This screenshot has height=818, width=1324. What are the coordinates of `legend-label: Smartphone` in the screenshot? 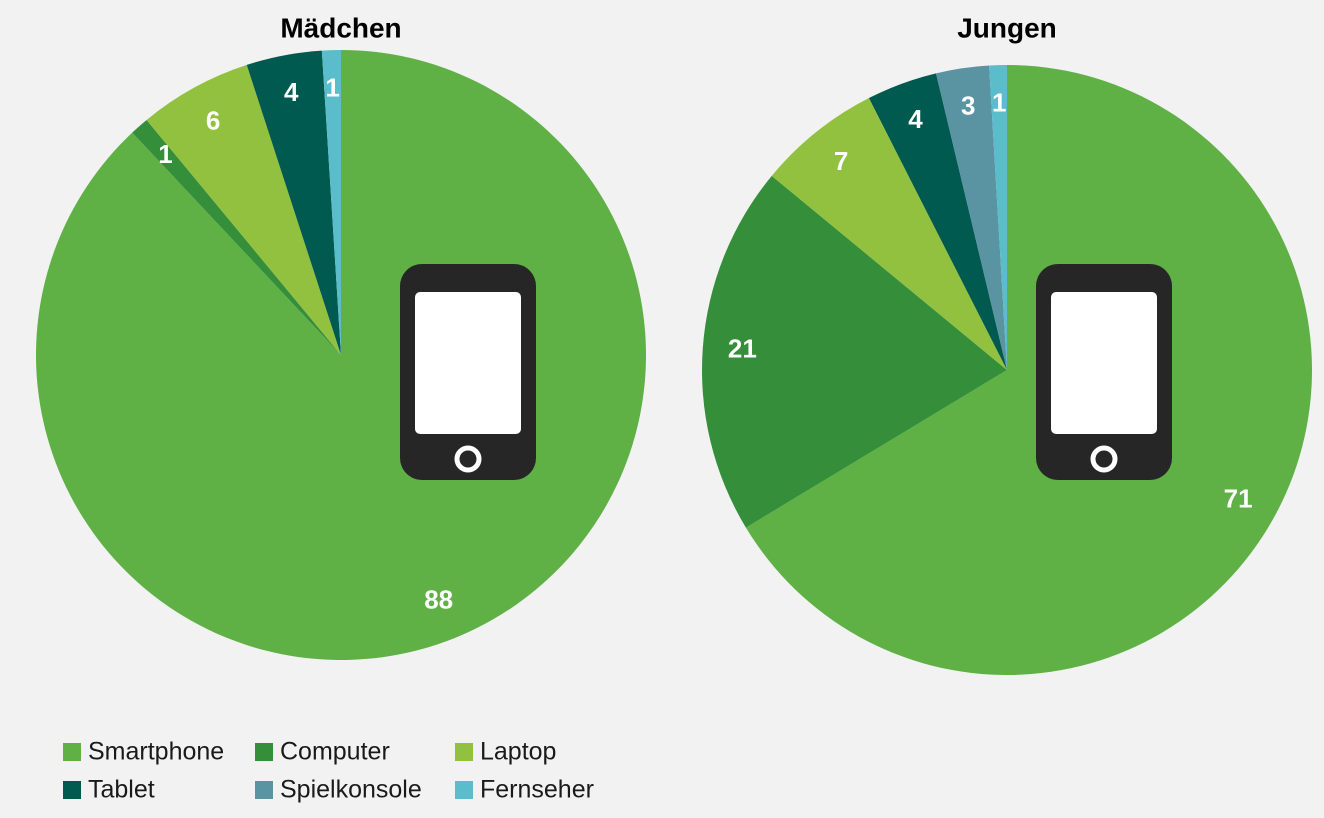 It's located at (156, 752).